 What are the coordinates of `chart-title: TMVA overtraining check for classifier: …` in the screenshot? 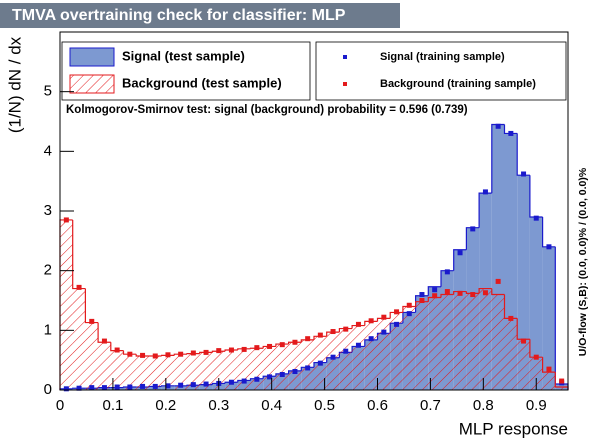 It's located at (179, 15).